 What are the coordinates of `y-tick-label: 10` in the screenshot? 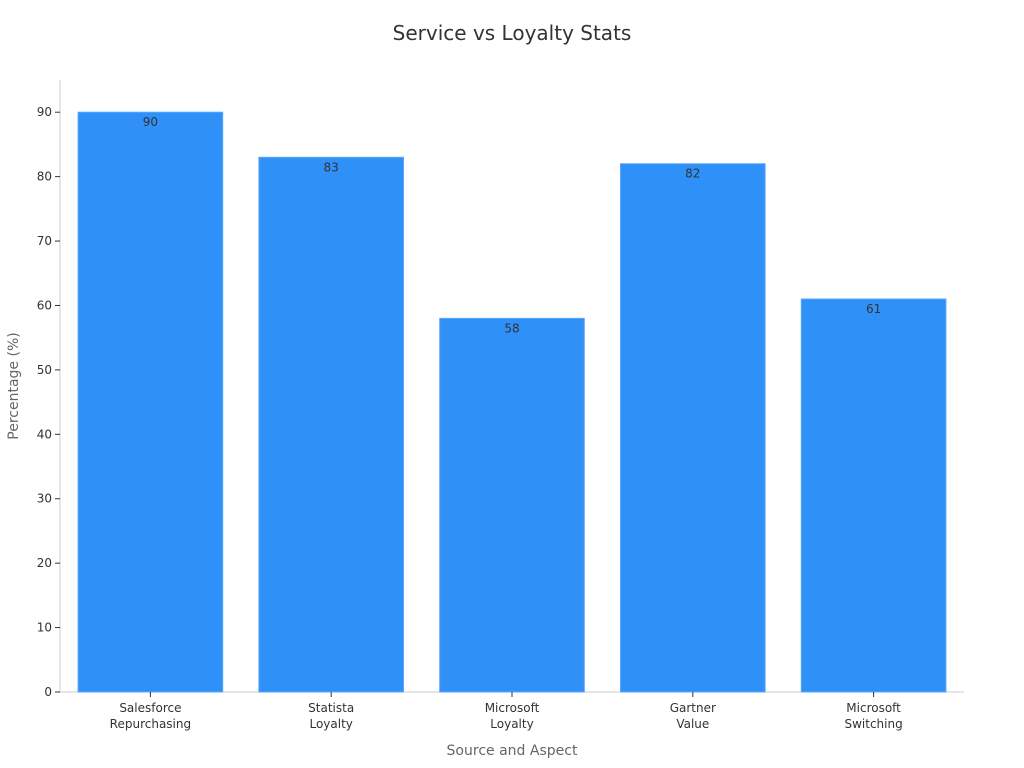 It's located at (44, 628).